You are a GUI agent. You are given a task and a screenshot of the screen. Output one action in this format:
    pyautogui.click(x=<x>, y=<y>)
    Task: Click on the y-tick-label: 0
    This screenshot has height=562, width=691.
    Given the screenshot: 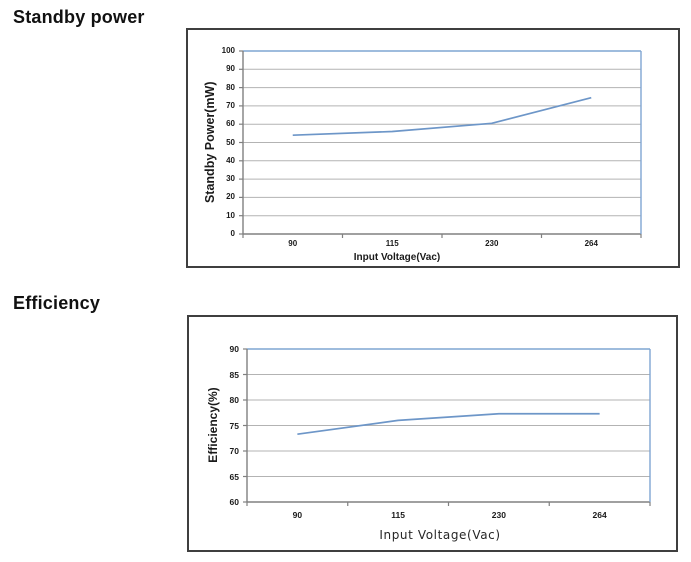 What is the action you would take?
    pyautogui.click(x=232, y=233)
    